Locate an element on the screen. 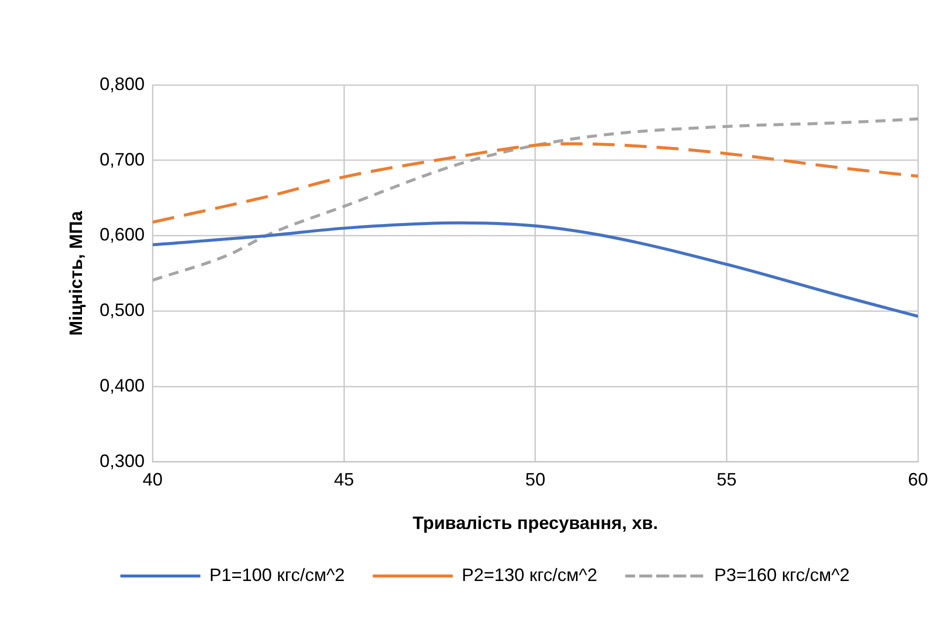  y-tick-label: 0,400 is located at coordinates (122, 385).